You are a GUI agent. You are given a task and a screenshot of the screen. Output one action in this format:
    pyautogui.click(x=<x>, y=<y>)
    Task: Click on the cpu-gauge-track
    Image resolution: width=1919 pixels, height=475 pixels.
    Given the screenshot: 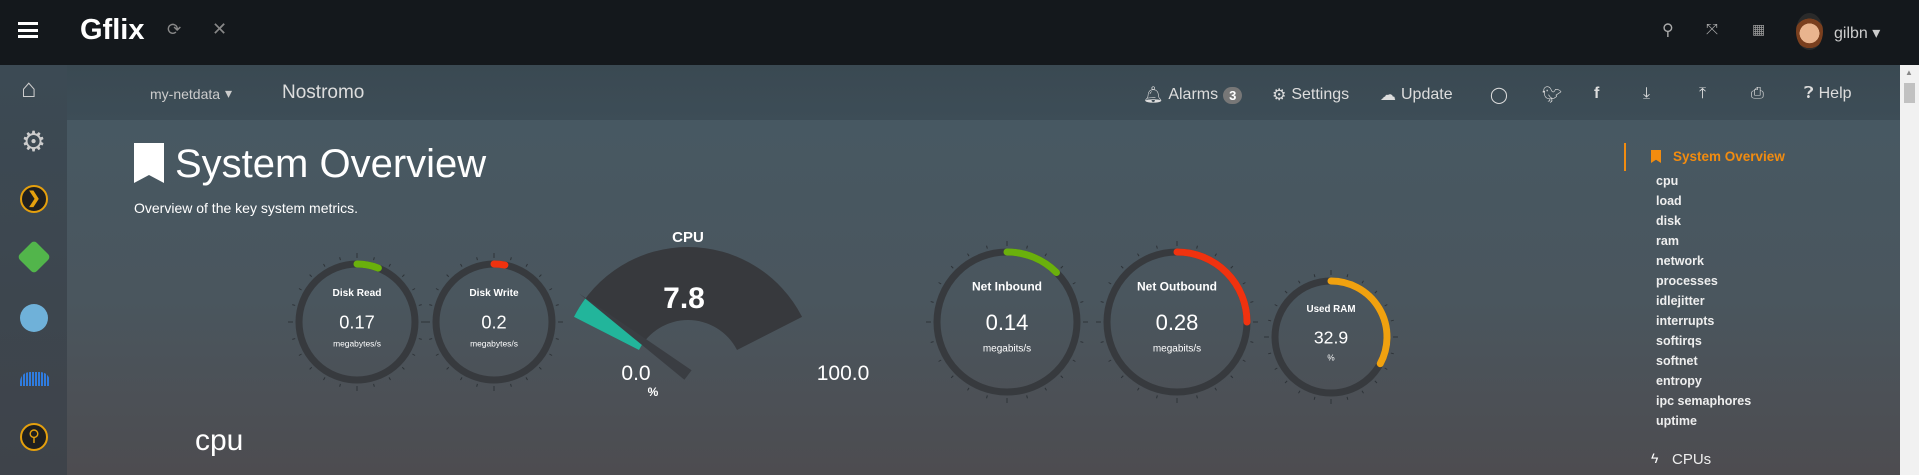 What is the action you would take?
    pyautogui.click(x=688, y=299)
    